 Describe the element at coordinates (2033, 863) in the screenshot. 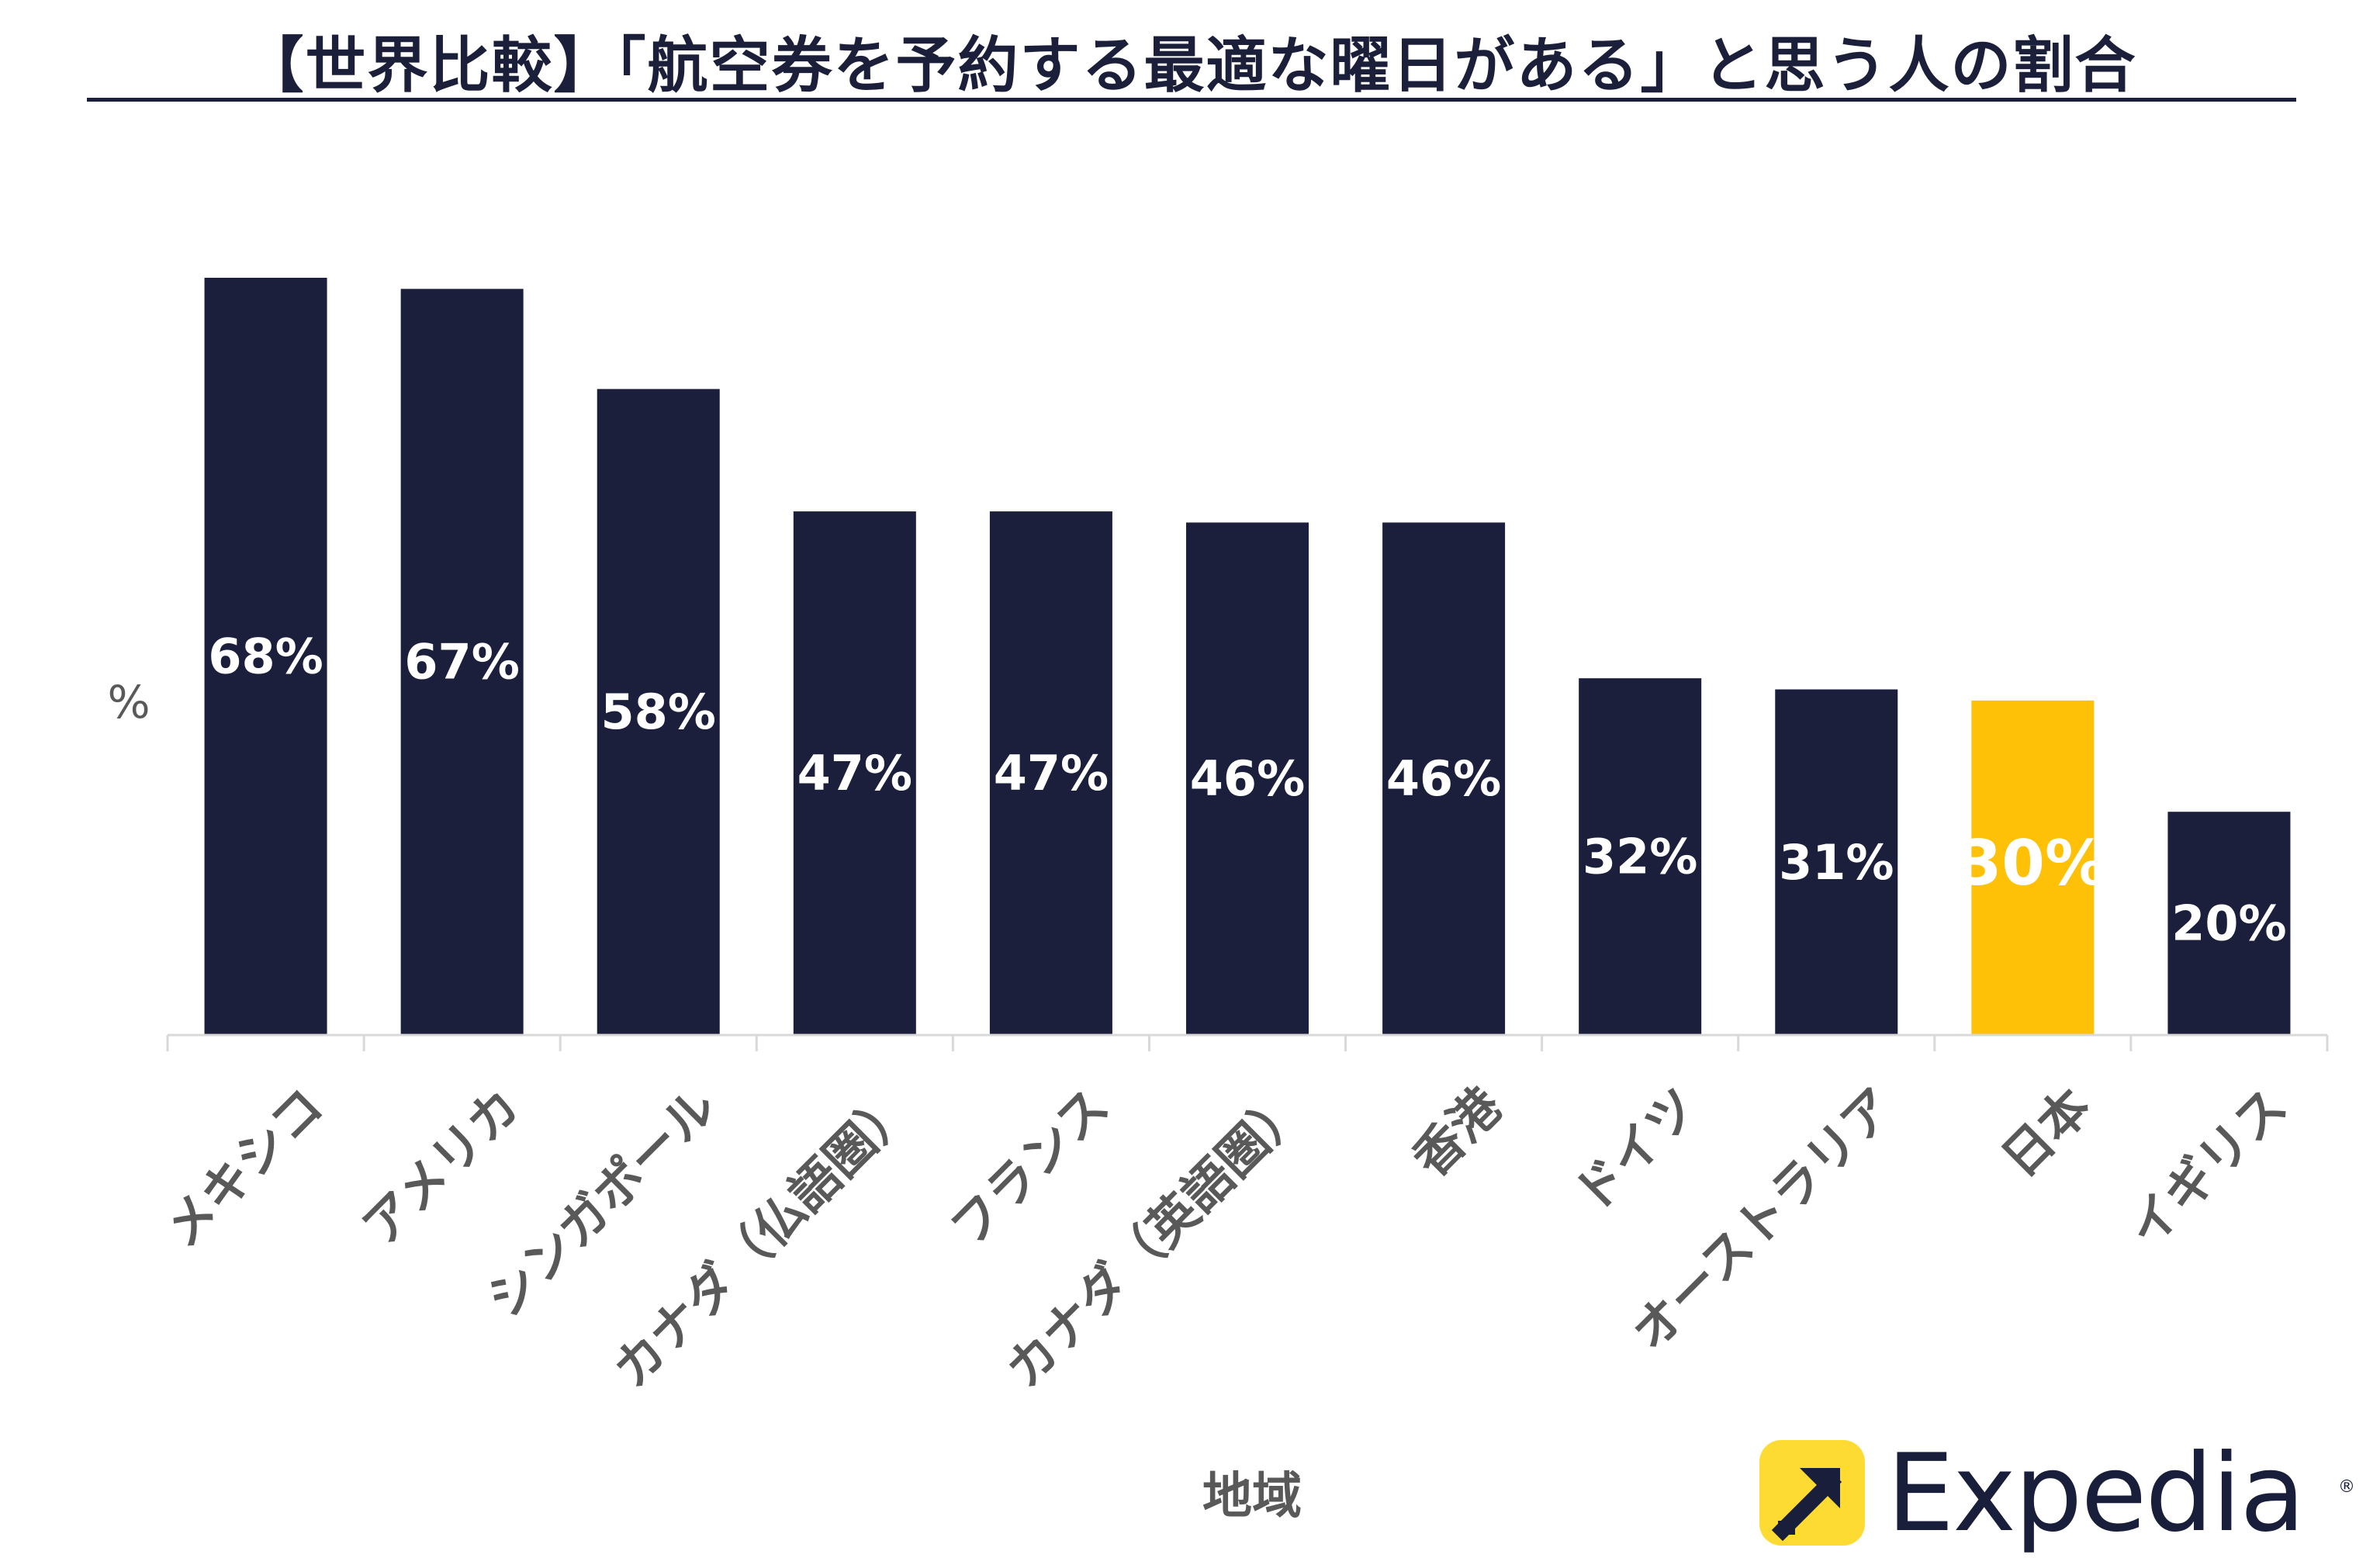

I see `data-label: 30%` at that location.